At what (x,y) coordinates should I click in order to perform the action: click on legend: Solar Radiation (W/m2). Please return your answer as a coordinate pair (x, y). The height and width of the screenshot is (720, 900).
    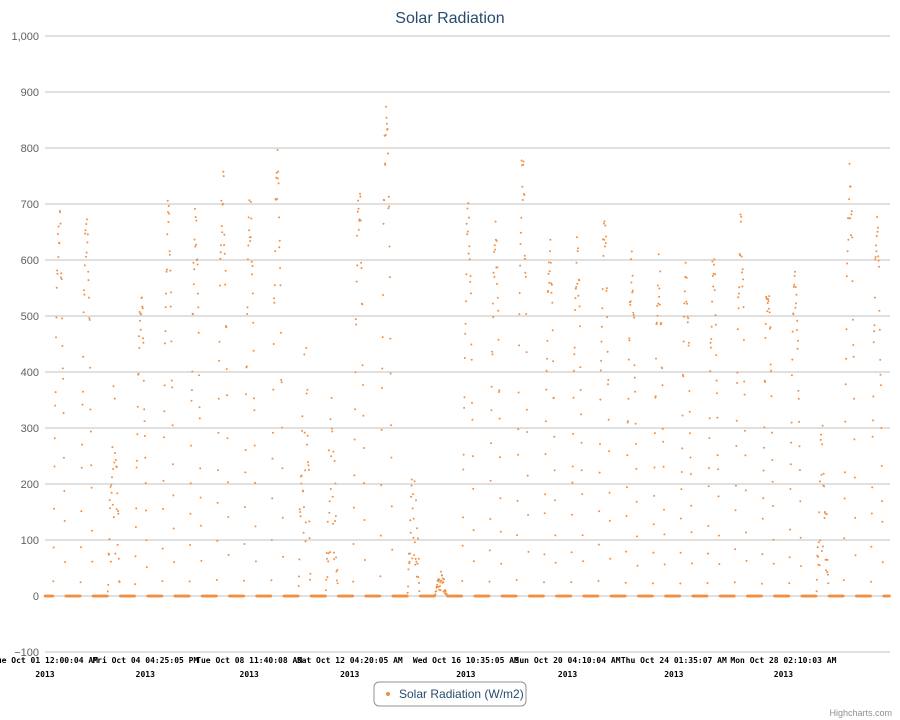
    Looking at the image, I should click on (450, 694).